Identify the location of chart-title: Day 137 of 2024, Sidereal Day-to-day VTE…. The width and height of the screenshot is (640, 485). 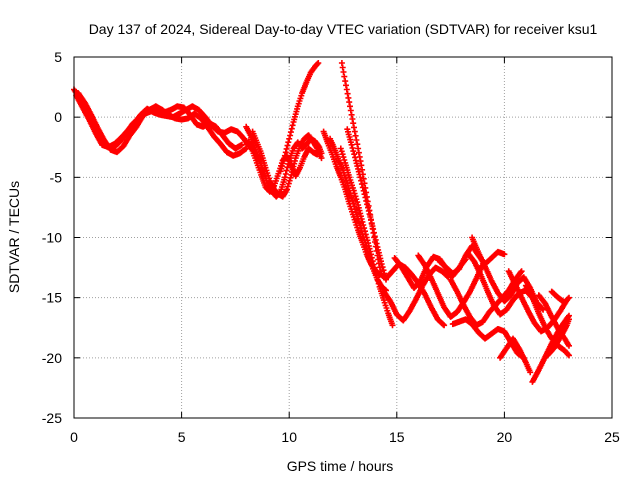
(343, 29).